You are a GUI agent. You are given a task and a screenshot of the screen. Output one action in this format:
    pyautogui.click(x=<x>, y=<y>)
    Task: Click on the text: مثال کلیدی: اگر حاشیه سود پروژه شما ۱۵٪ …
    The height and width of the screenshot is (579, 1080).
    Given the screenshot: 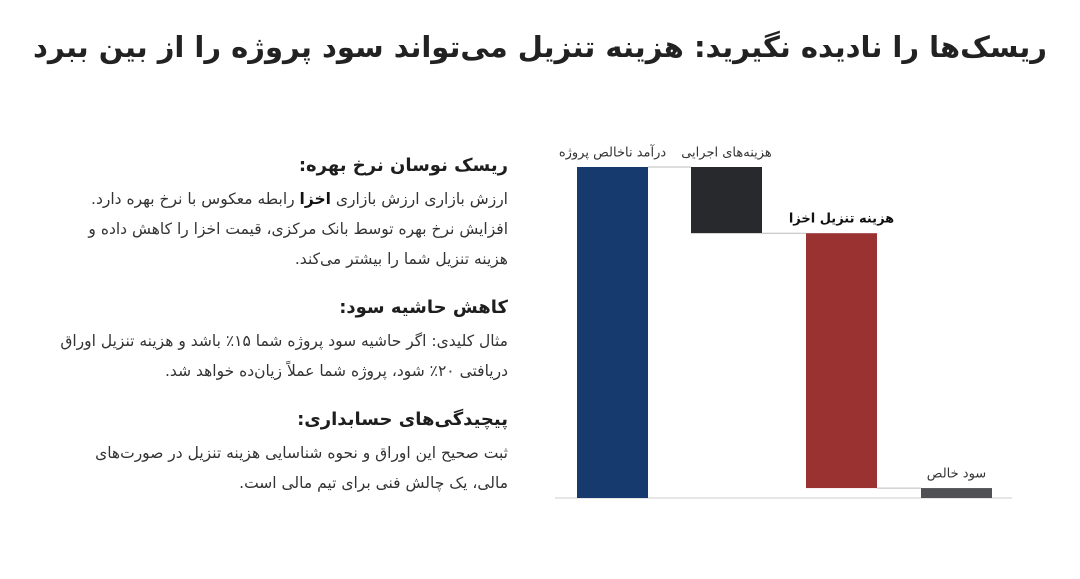 What is the action you would take?
    pyautogui.click(x=284, y=356)
    